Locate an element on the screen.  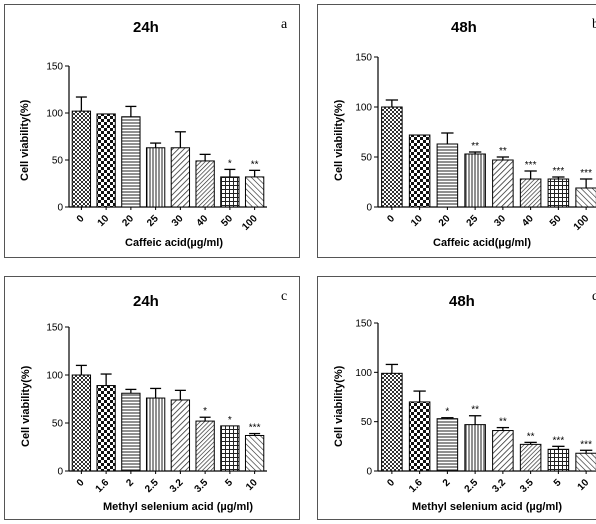
x-axis-label-d: Methyl selenium acid (µg/ml) is located at coordinates (487, 507).